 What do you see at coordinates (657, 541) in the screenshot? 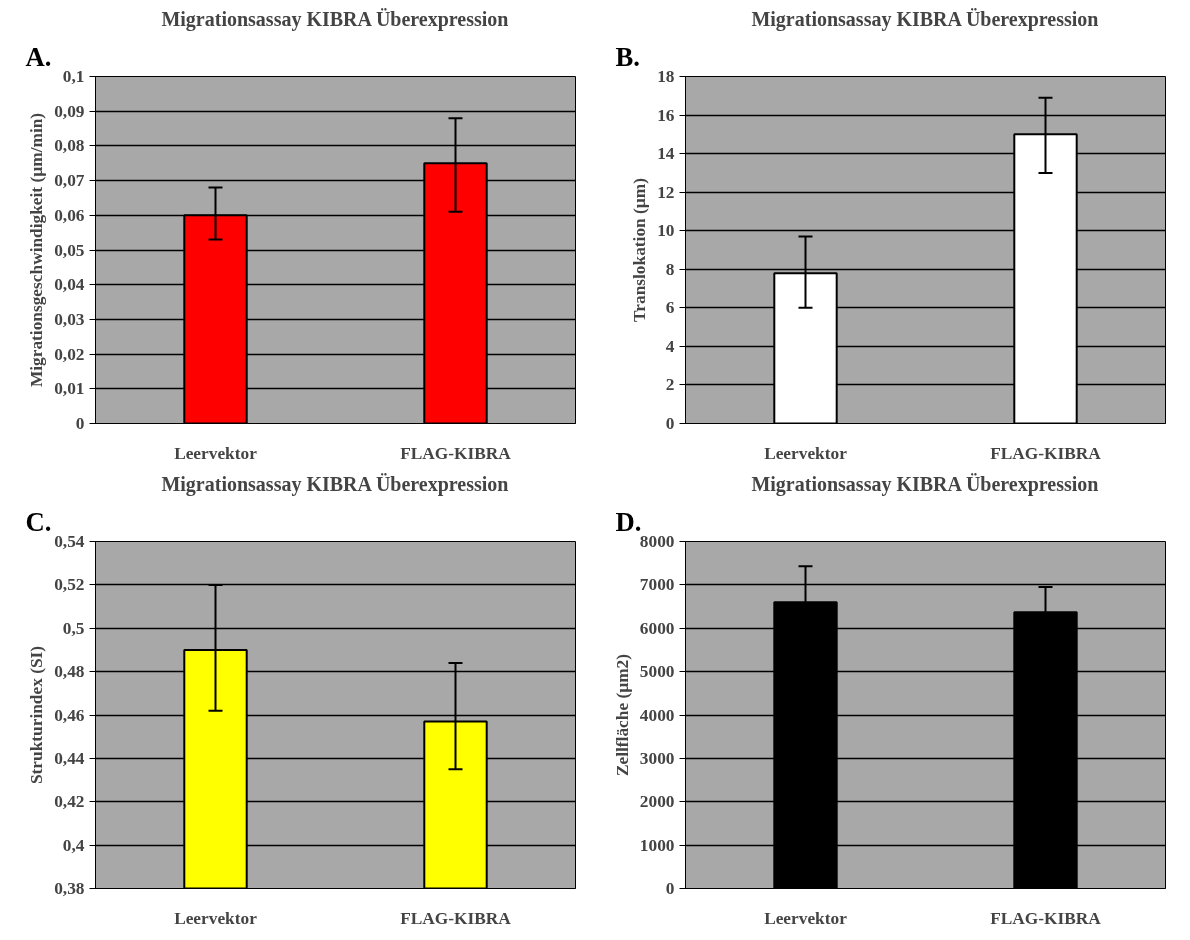
I see `y-tick-label: 8000` at bounding box center [657, 541].